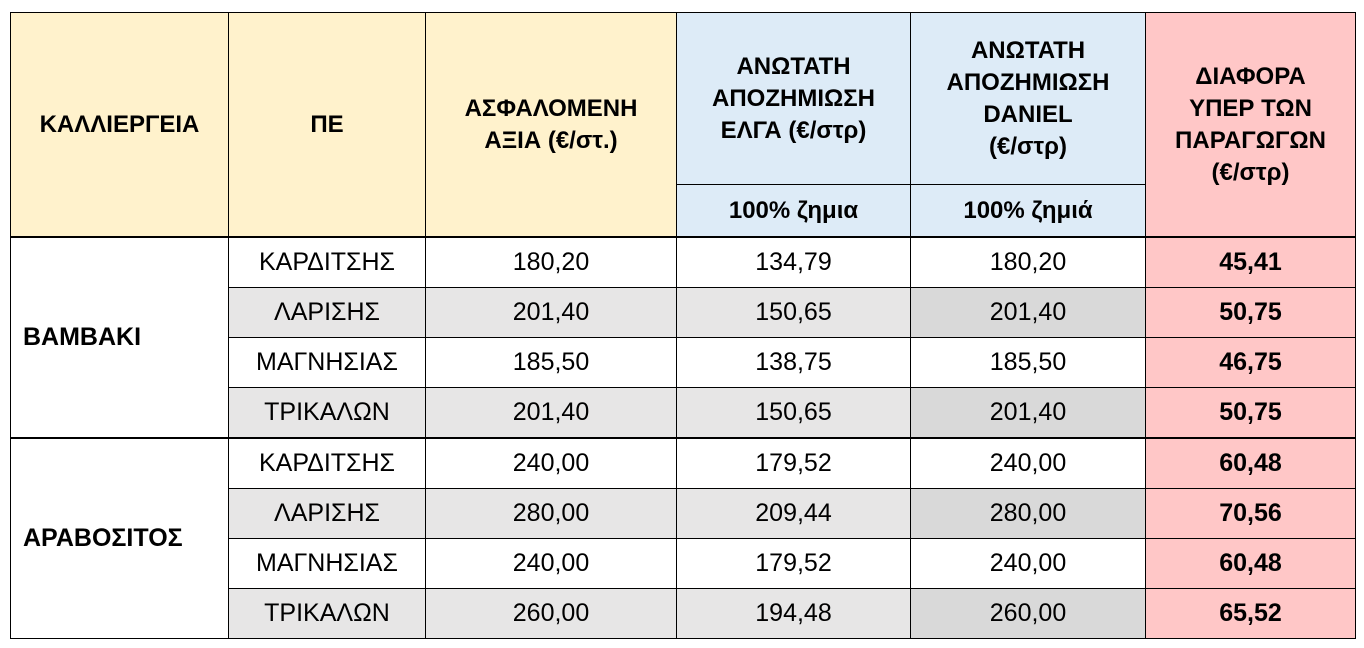  What do you see at coordinates (551, 125) in the screenshot?
I see `header-cell: ΑΣΦΑΛΟΜΕΝΗ ΑΞΙΑ (€/στ.)` at bounding box center [551, 125].